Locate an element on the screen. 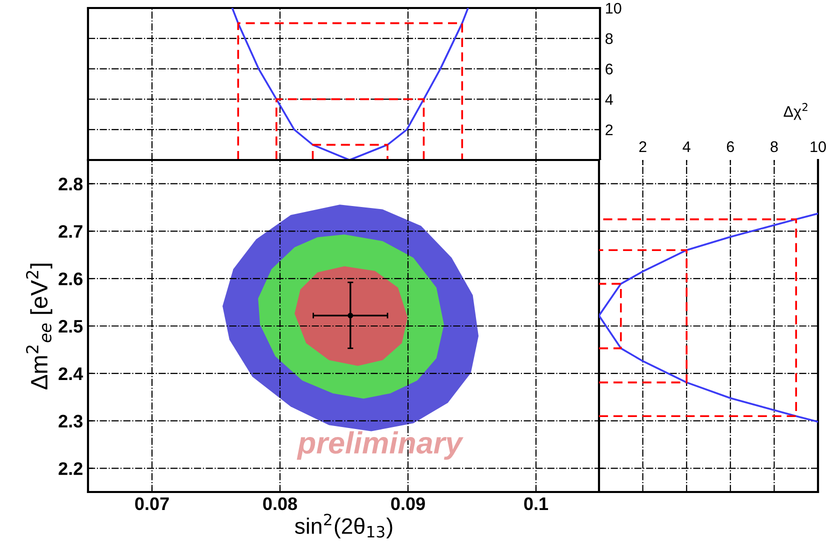 The width and height of the screenshot is (838, 548). y-tick-label: 2.5 is located at coordinates (70, 326).